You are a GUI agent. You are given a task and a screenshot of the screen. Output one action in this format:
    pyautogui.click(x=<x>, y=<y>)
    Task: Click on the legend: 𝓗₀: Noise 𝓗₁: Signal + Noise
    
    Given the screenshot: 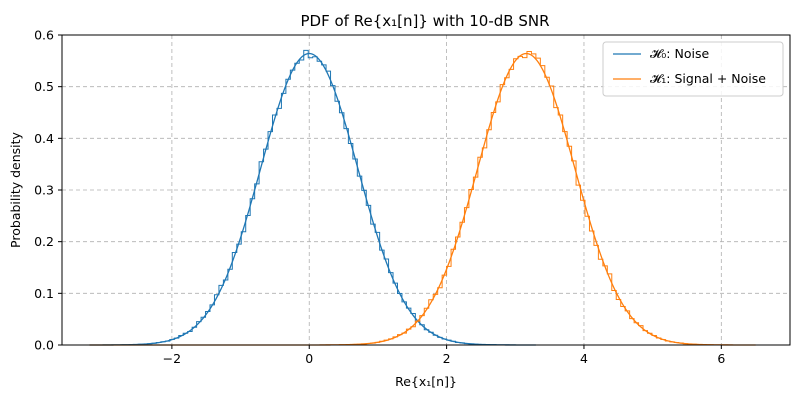 What is the action you would take?
    pyautogui.click(x=693, y=69)
    